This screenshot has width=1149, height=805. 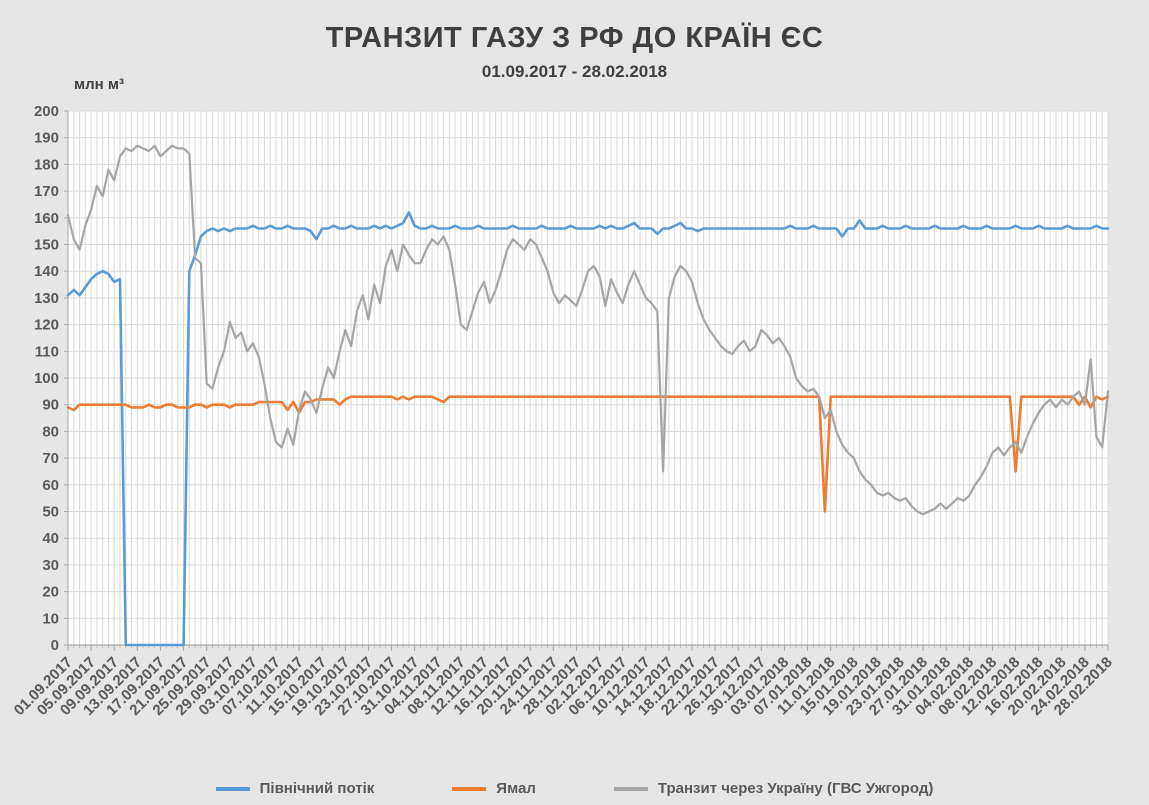 What do you see at coordinates (46, 138) in the screenshot?
I see `y-tick-label: 190` at bounding box center [46, 138].